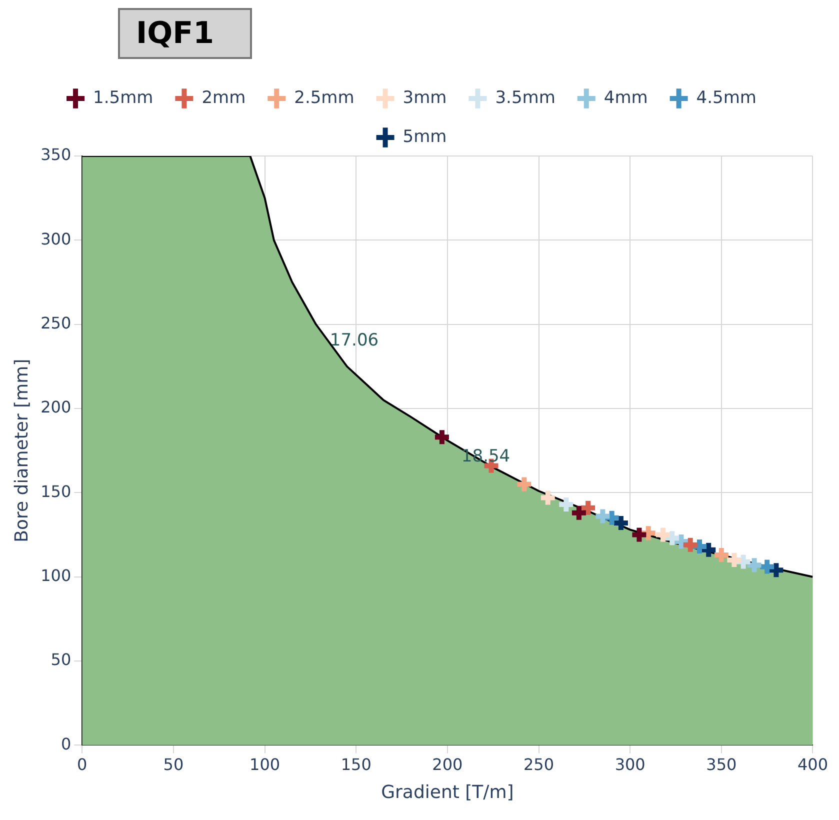 The image size is (839, 820). Describe the element at coordinates (265, 764) in the screenshot. I see `x-tick-label: 100` at that location.